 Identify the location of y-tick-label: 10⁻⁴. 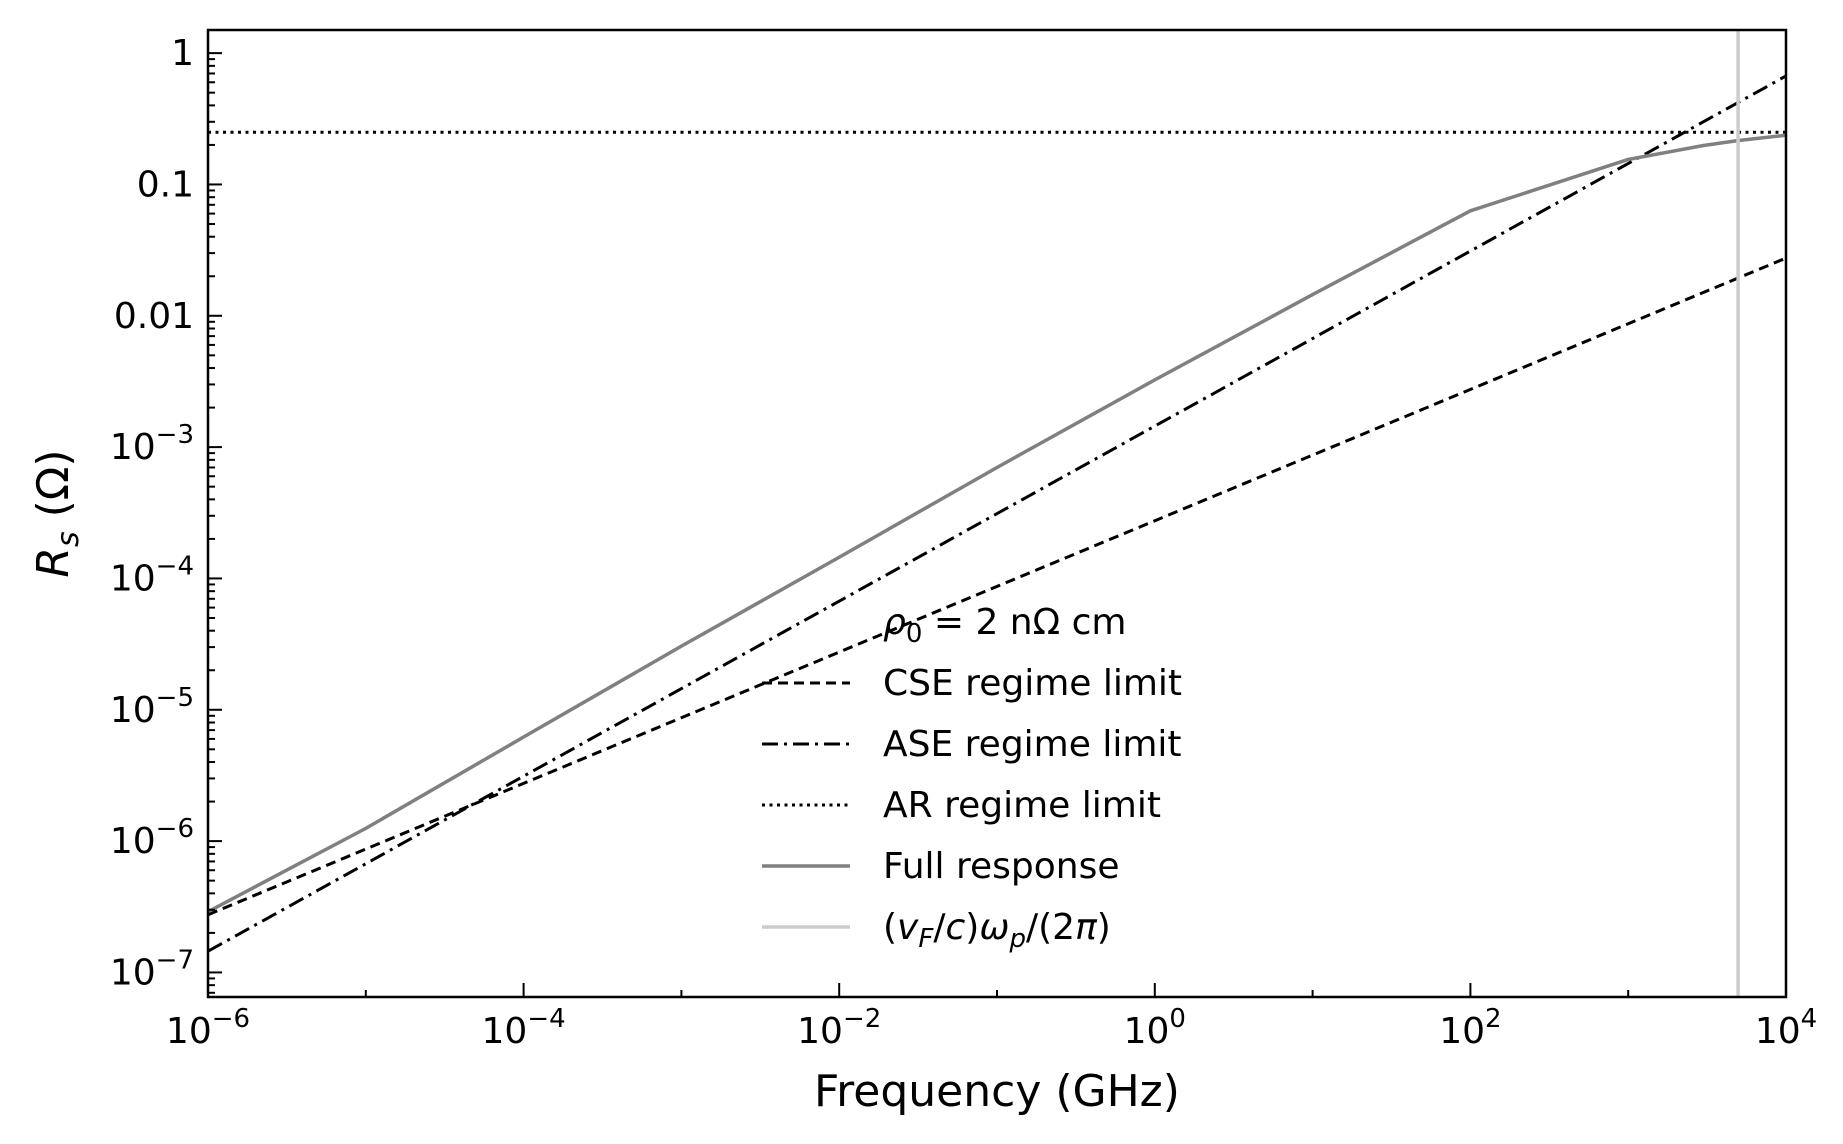
(152, 575).